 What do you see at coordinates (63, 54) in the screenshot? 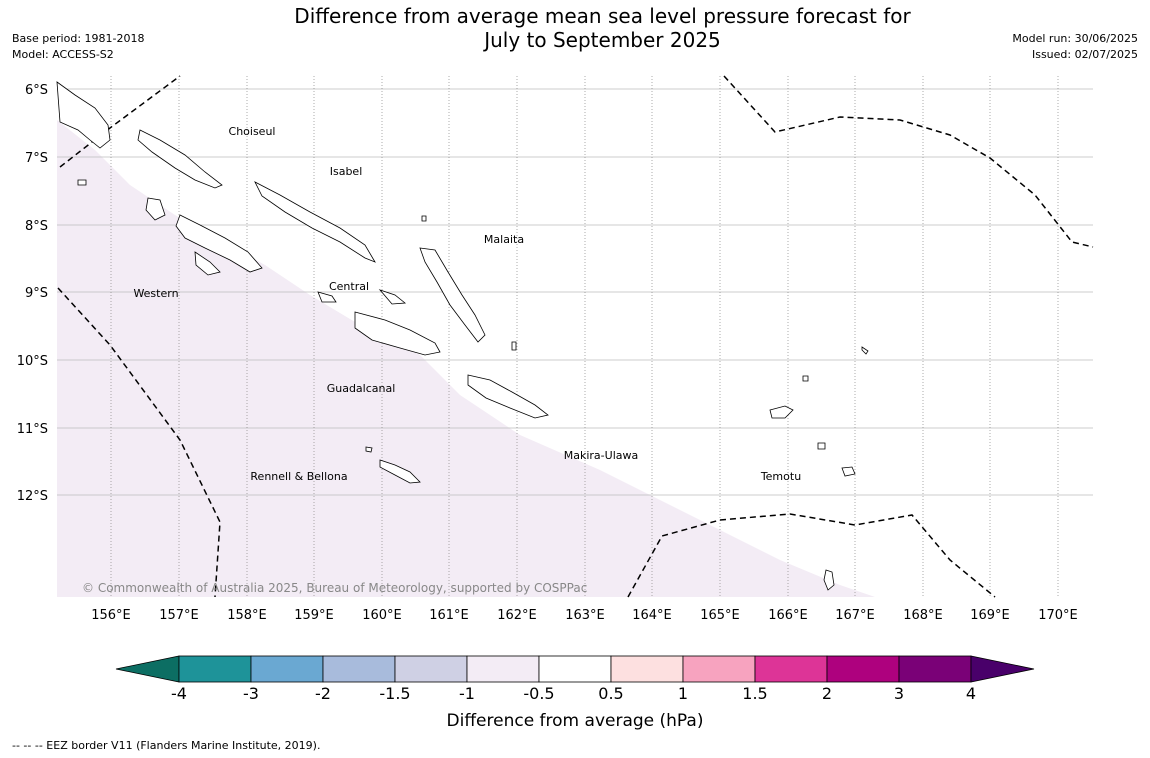
I see `model-name: Model: ACCESS-S2` at bounding box center [63, 54].